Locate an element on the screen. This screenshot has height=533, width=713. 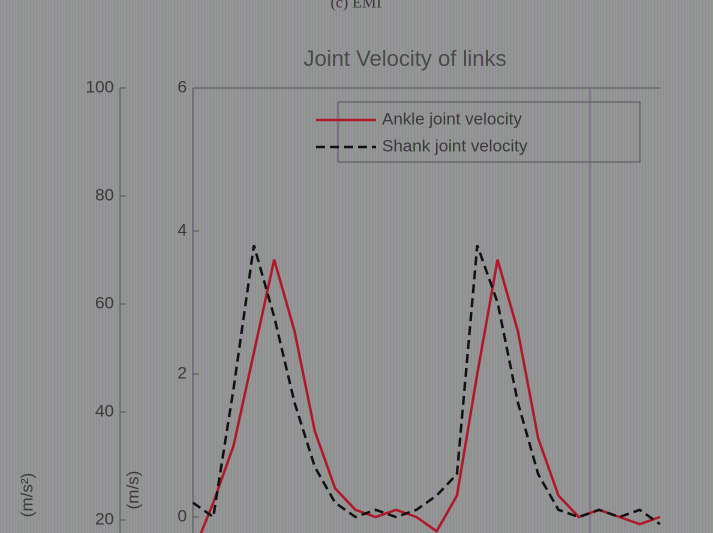
y-tick-label: 4 is located at coordinates (182, 229).